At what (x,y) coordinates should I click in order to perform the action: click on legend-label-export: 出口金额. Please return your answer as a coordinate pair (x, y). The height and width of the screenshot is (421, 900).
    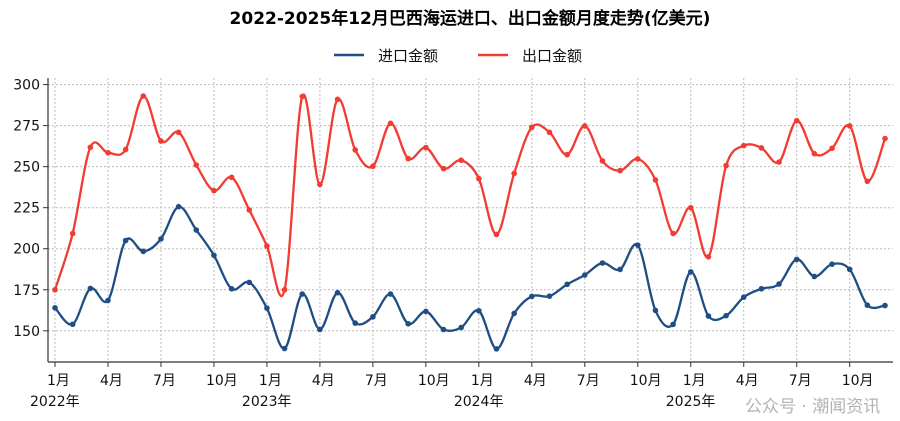
    Looking at the image, I should click on (552, 56).